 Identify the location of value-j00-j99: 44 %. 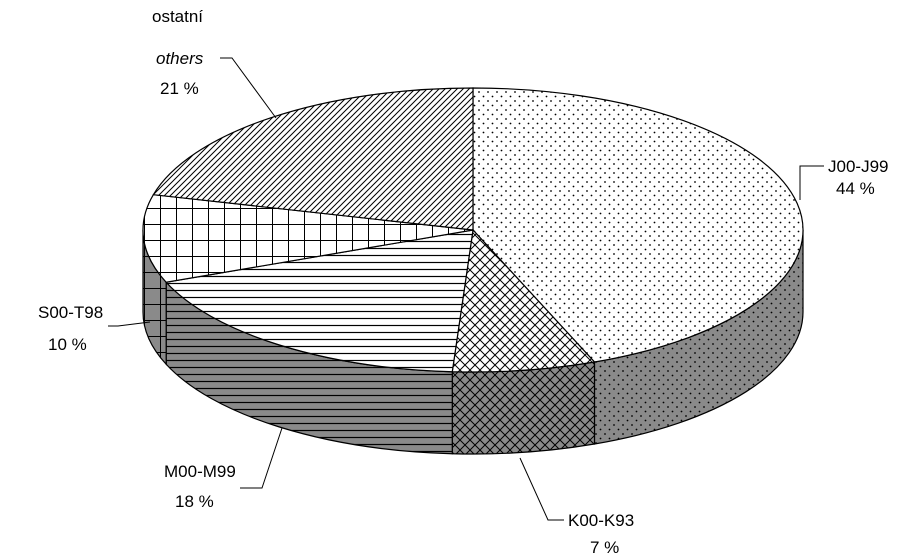
(855, 188).